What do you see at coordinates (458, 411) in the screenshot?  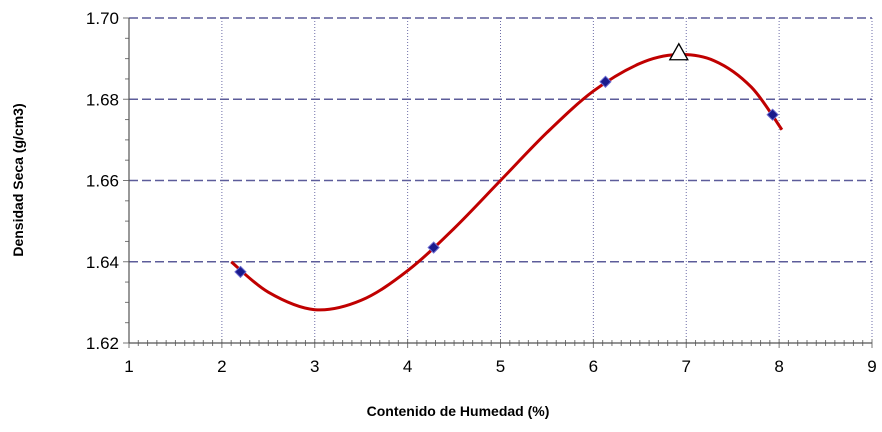 I see `x-axis-title: Contenido de Humedad (%)` at bounding box center [458, 411].